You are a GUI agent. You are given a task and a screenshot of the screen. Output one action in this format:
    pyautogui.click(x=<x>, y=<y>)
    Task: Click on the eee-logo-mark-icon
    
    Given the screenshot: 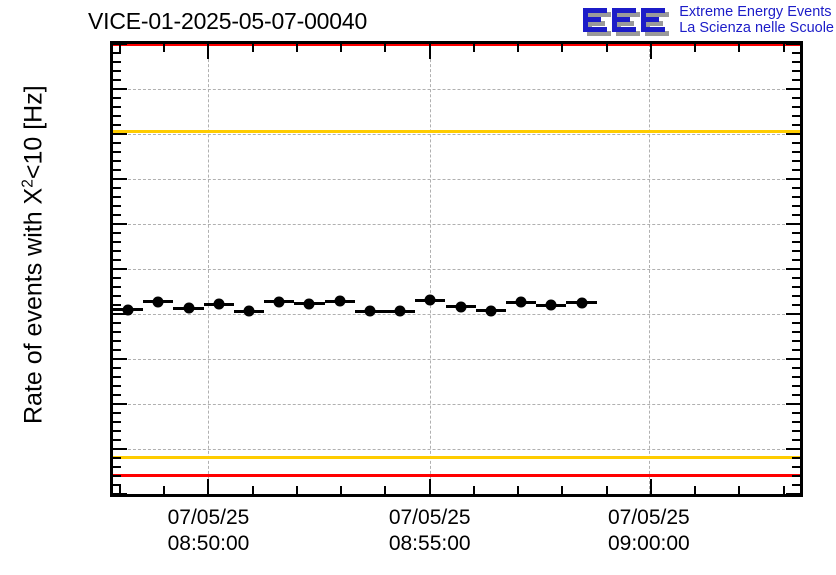 What is the action you would take?
    pyautogui.click(x=627, y=22)
    